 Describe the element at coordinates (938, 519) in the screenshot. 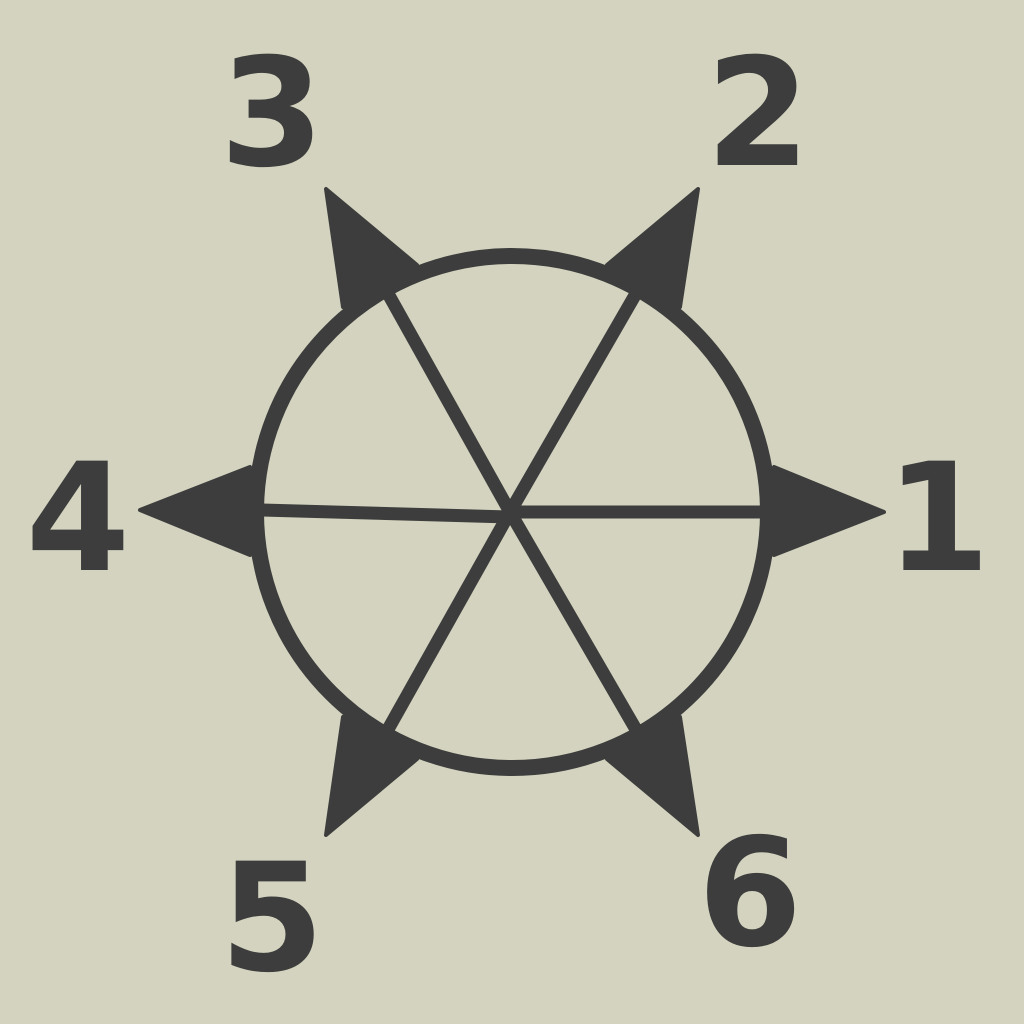

I see `label-1: 1` at that location.